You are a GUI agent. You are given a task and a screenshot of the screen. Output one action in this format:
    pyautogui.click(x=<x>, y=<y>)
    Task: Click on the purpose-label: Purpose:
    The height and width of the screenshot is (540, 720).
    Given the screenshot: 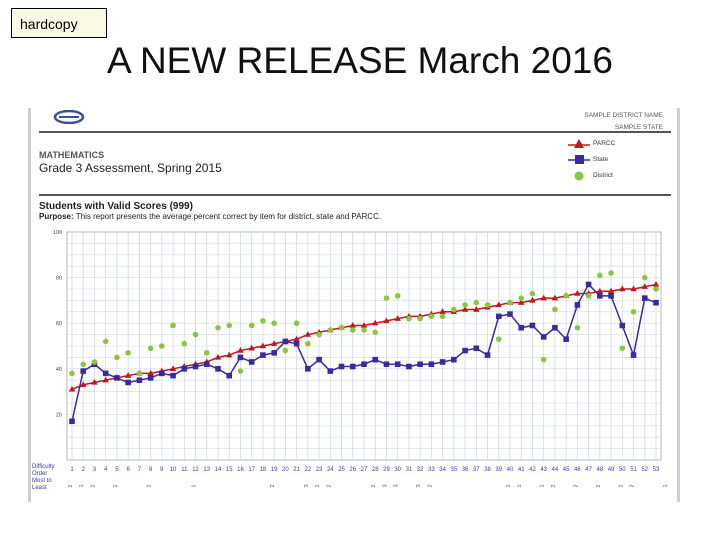 What is the action you would take?
    pyautogui.click(x=56, y=216)
    